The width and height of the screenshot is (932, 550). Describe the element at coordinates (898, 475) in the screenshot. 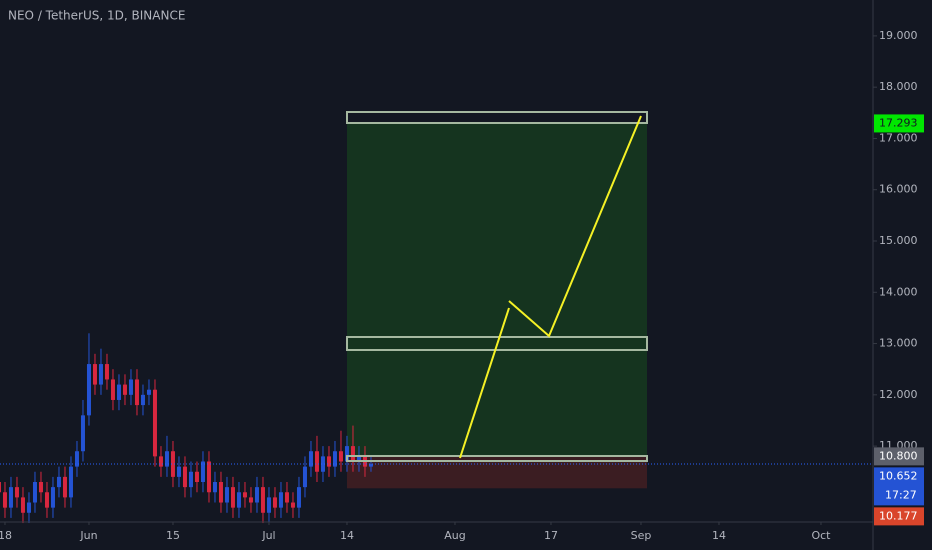

I see `price-label: 10.652` at that location.